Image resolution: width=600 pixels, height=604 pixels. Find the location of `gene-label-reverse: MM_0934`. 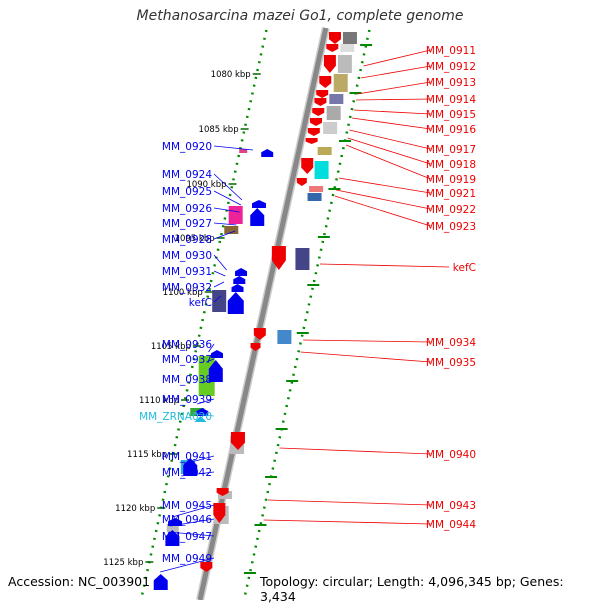

gene-label-reverse: MM_0934 is located at coordinates (451, 343).